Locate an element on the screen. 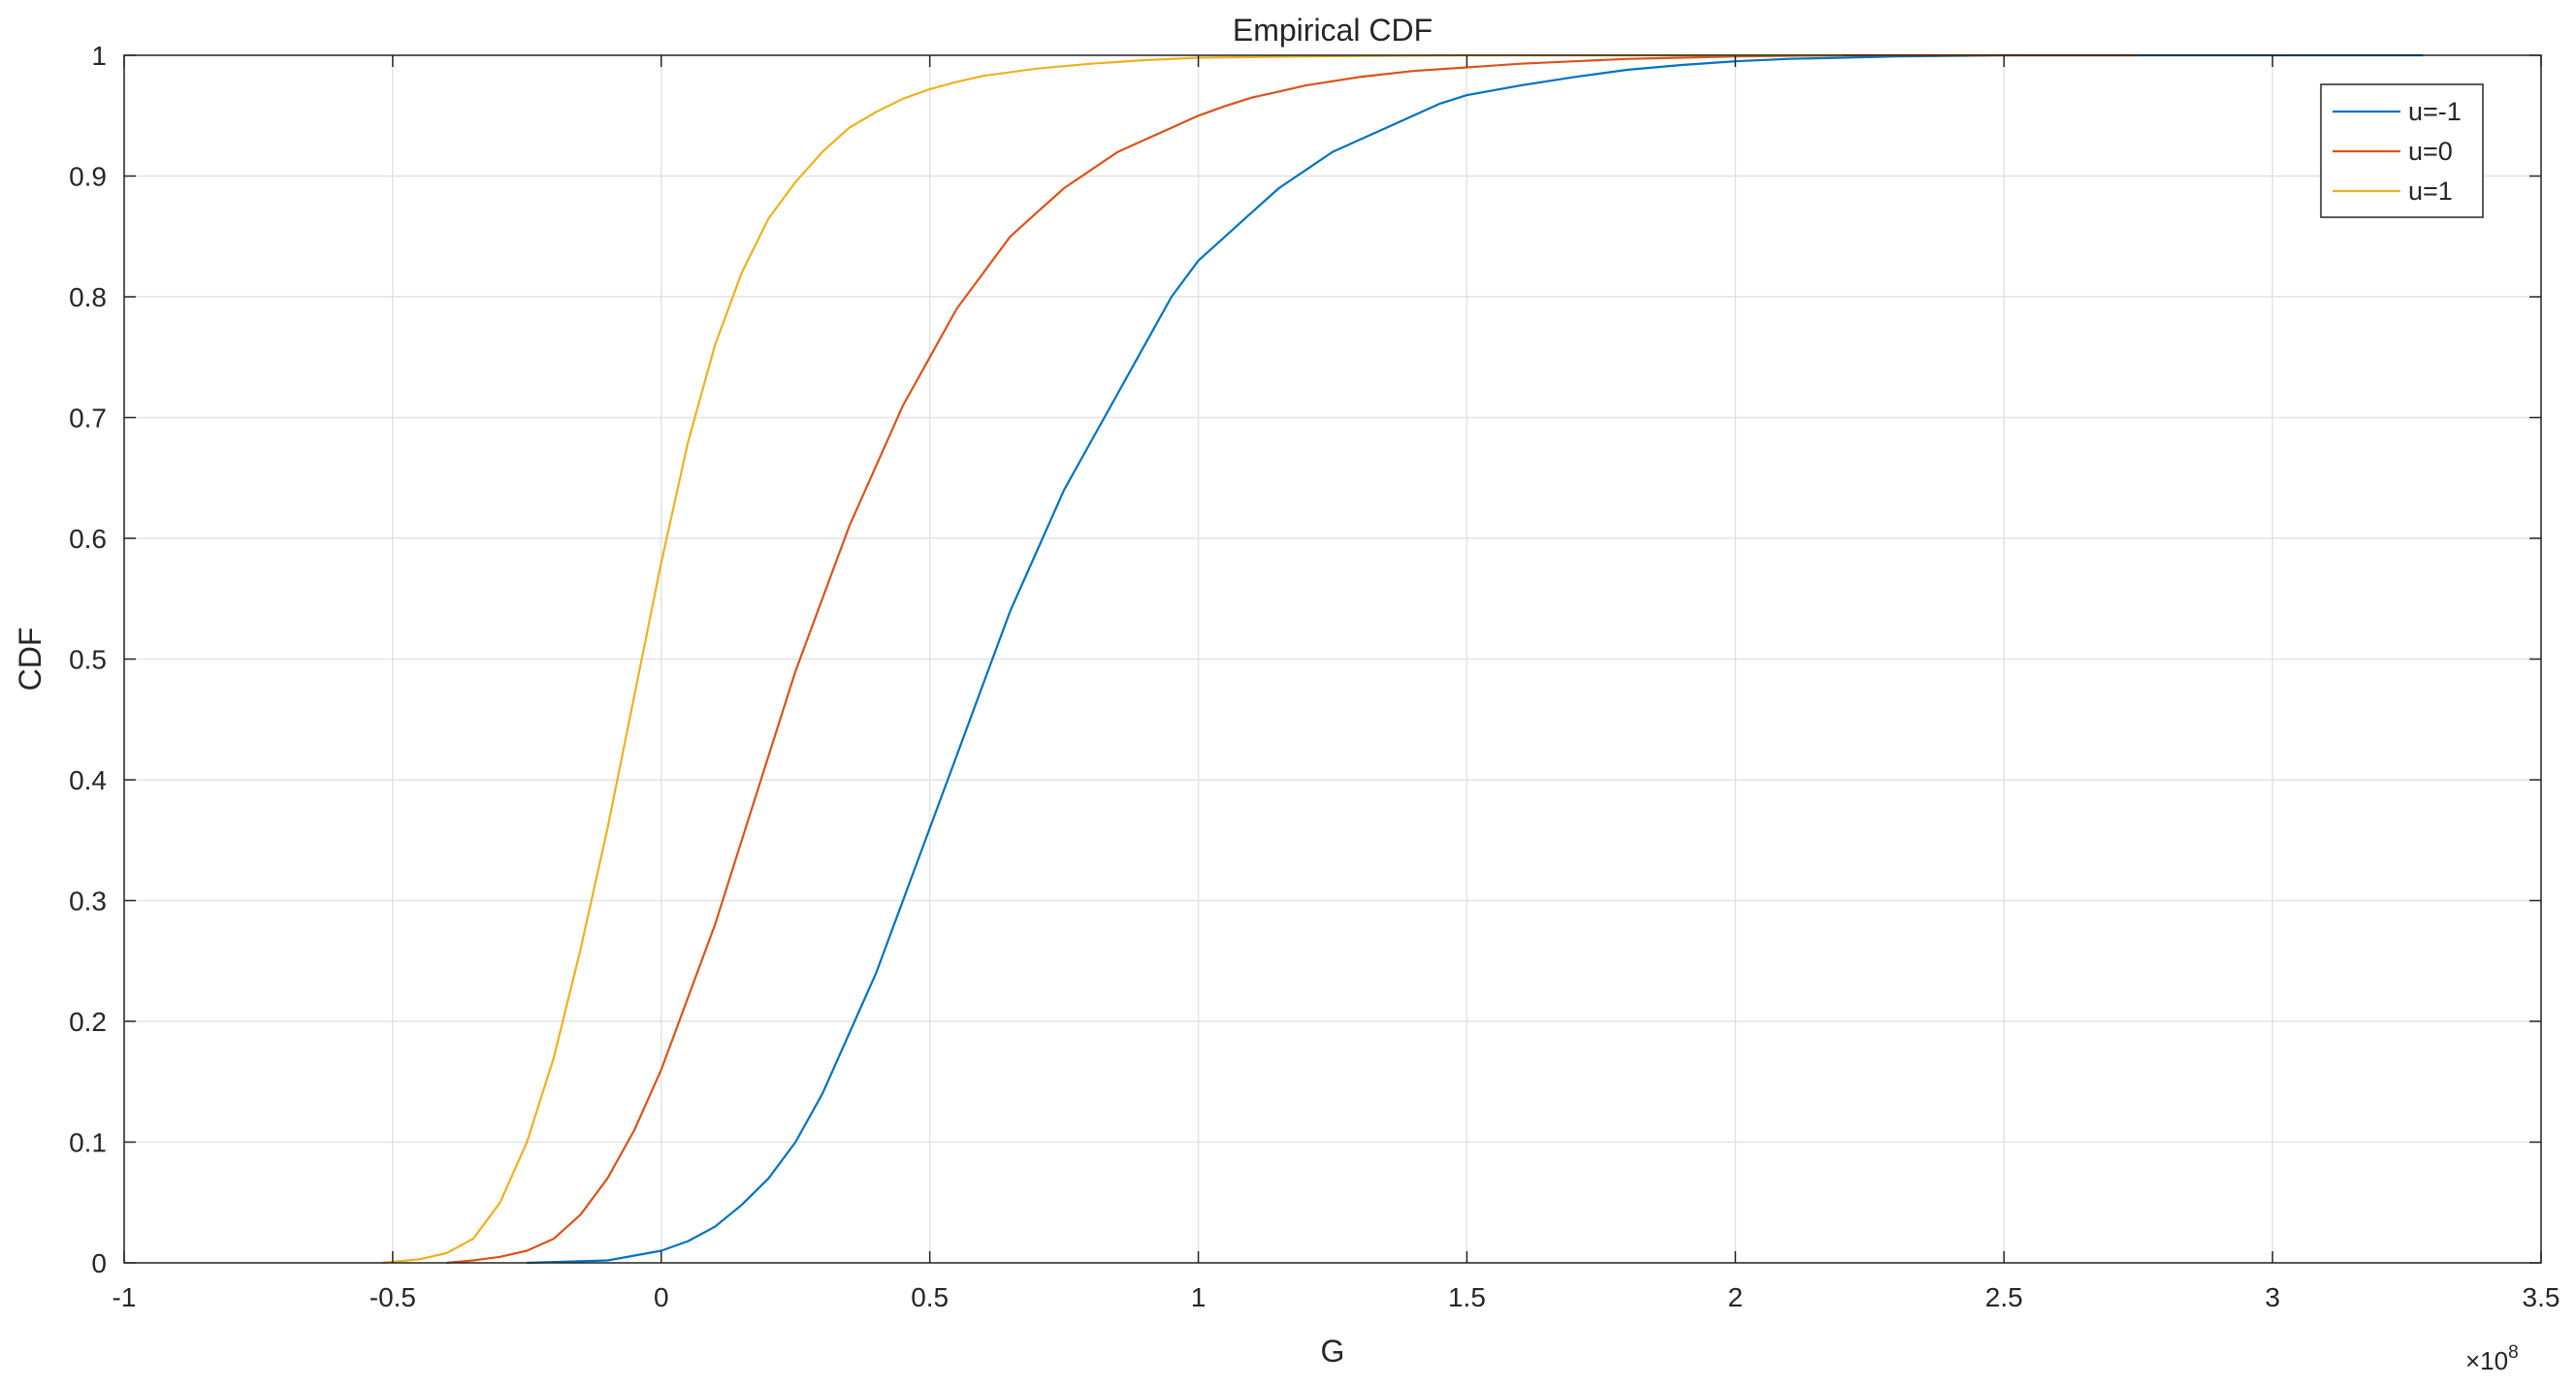  x-tick-label: 0 is located at coordinates (661, 1297).